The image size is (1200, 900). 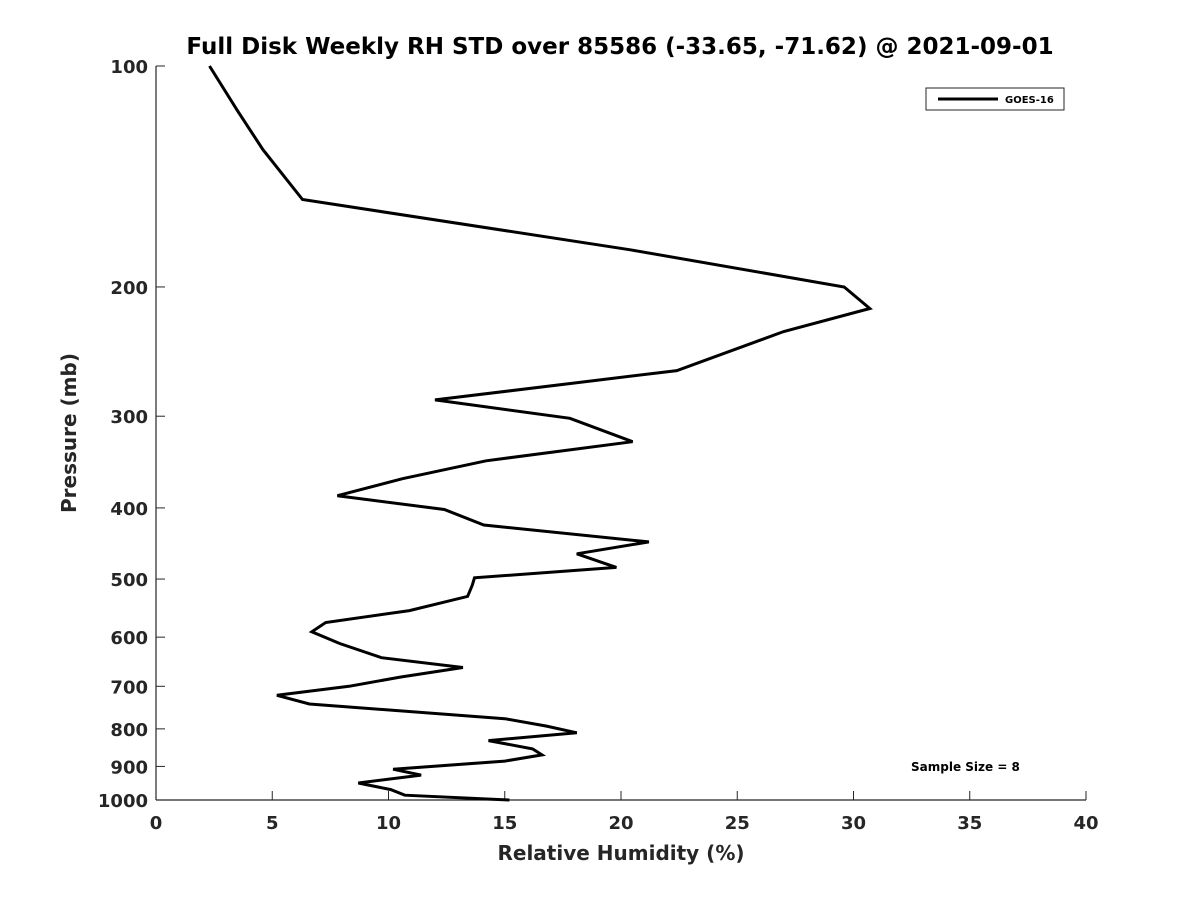 What do you see at coordinates (620, 853) in the screenshot?
I see `x-axis-label: Relative Humidity (%)` at bounding box center [620, 853].